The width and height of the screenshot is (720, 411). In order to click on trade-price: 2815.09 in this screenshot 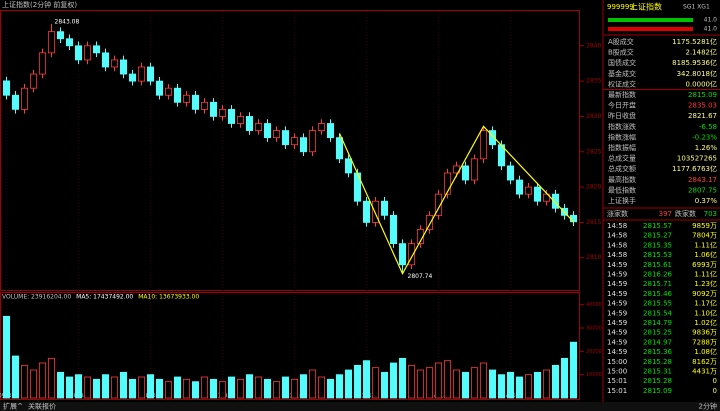, I will do `click(657, 391)`.